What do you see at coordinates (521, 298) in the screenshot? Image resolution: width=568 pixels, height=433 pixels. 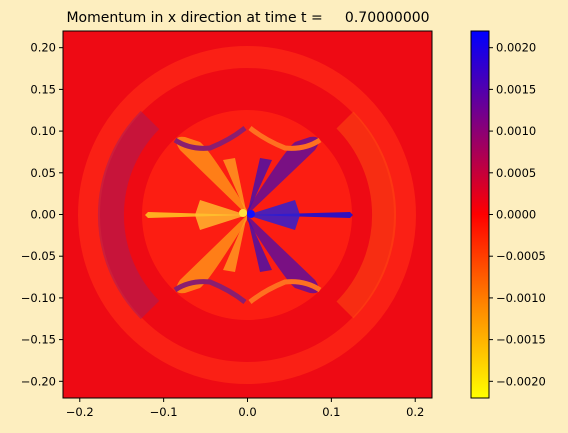 I see `colorbar-tick-label: −0.0010` at bounding box center [521, 298].